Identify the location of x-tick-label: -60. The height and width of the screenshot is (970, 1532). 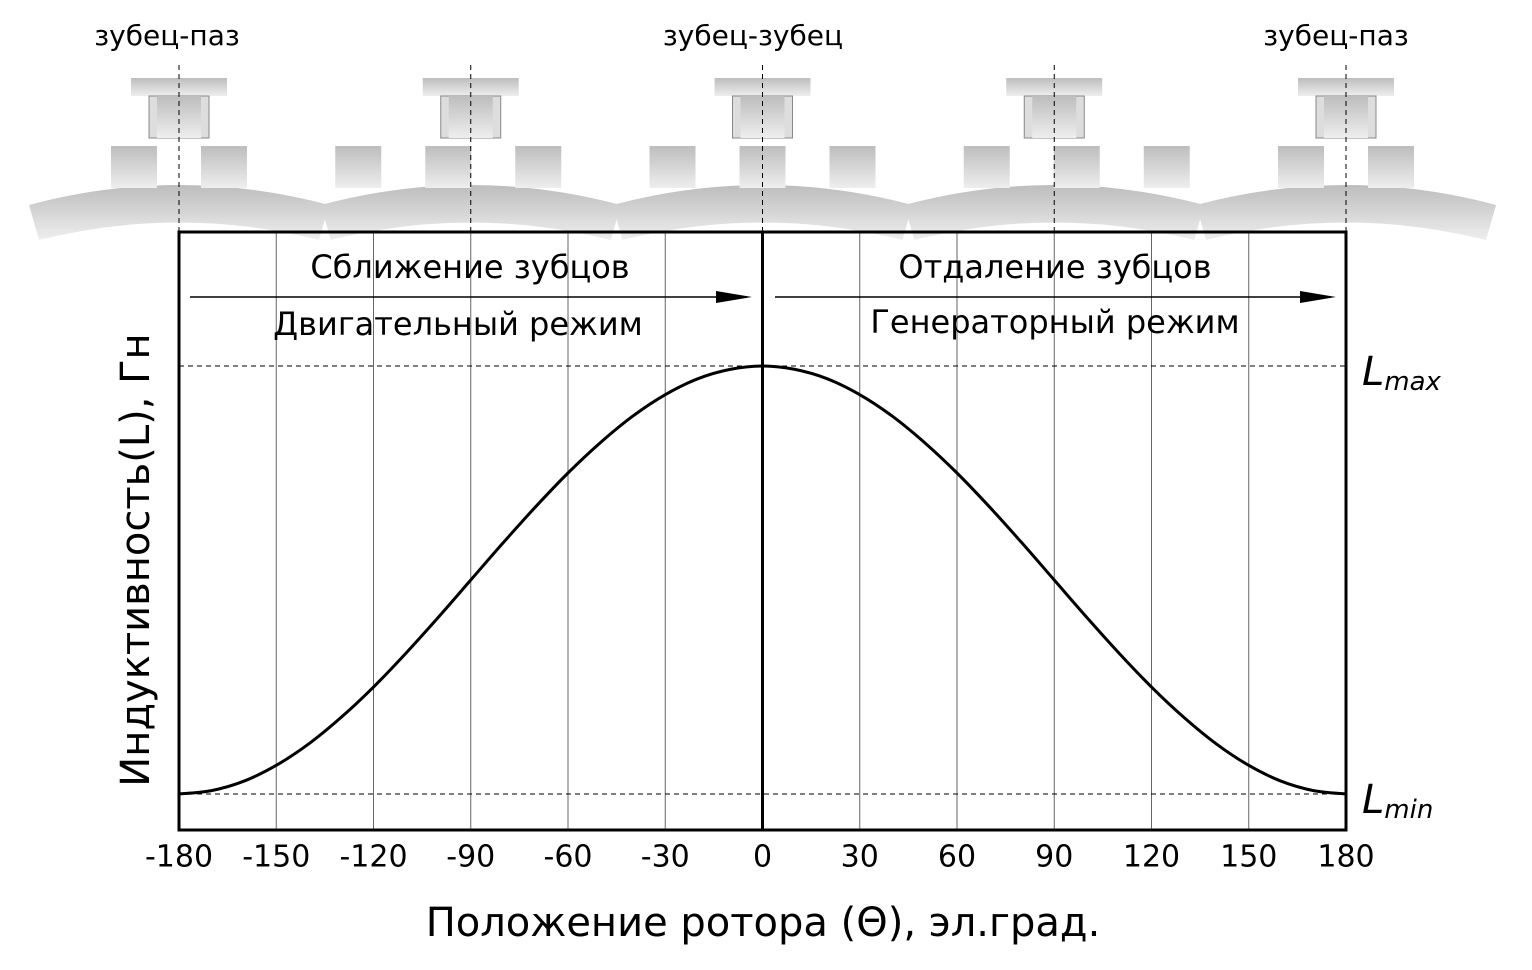
(568, 857).